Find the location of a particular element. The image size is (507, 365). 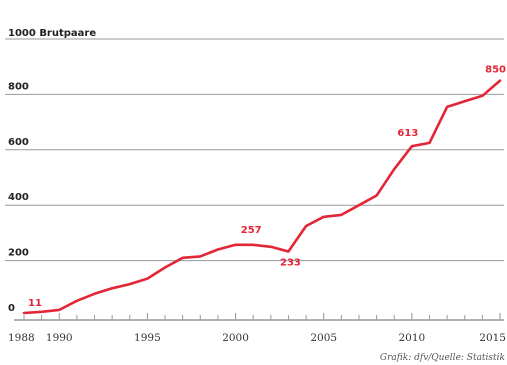

x-tick-label-1988: 1988 is located at coordinates (21, 338).